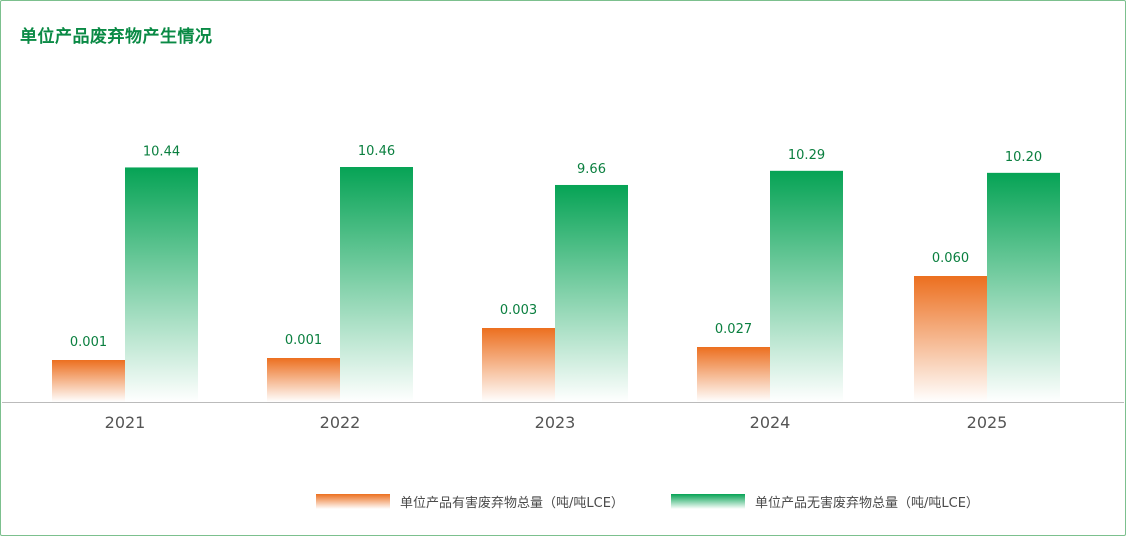 The height and width of the screenshot is (536, 1126). I want to click on bar-hazardous-2023, so click(518, 365).